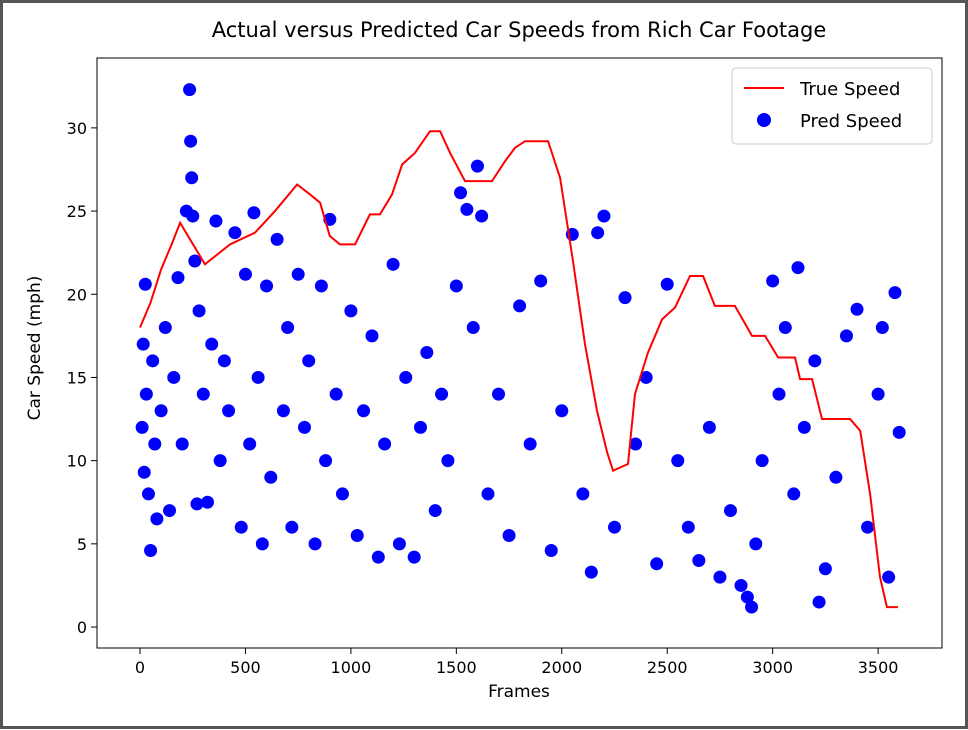 This screenshot has width=968, height=730. I want to click on legend-swatch, so click(764, 120).